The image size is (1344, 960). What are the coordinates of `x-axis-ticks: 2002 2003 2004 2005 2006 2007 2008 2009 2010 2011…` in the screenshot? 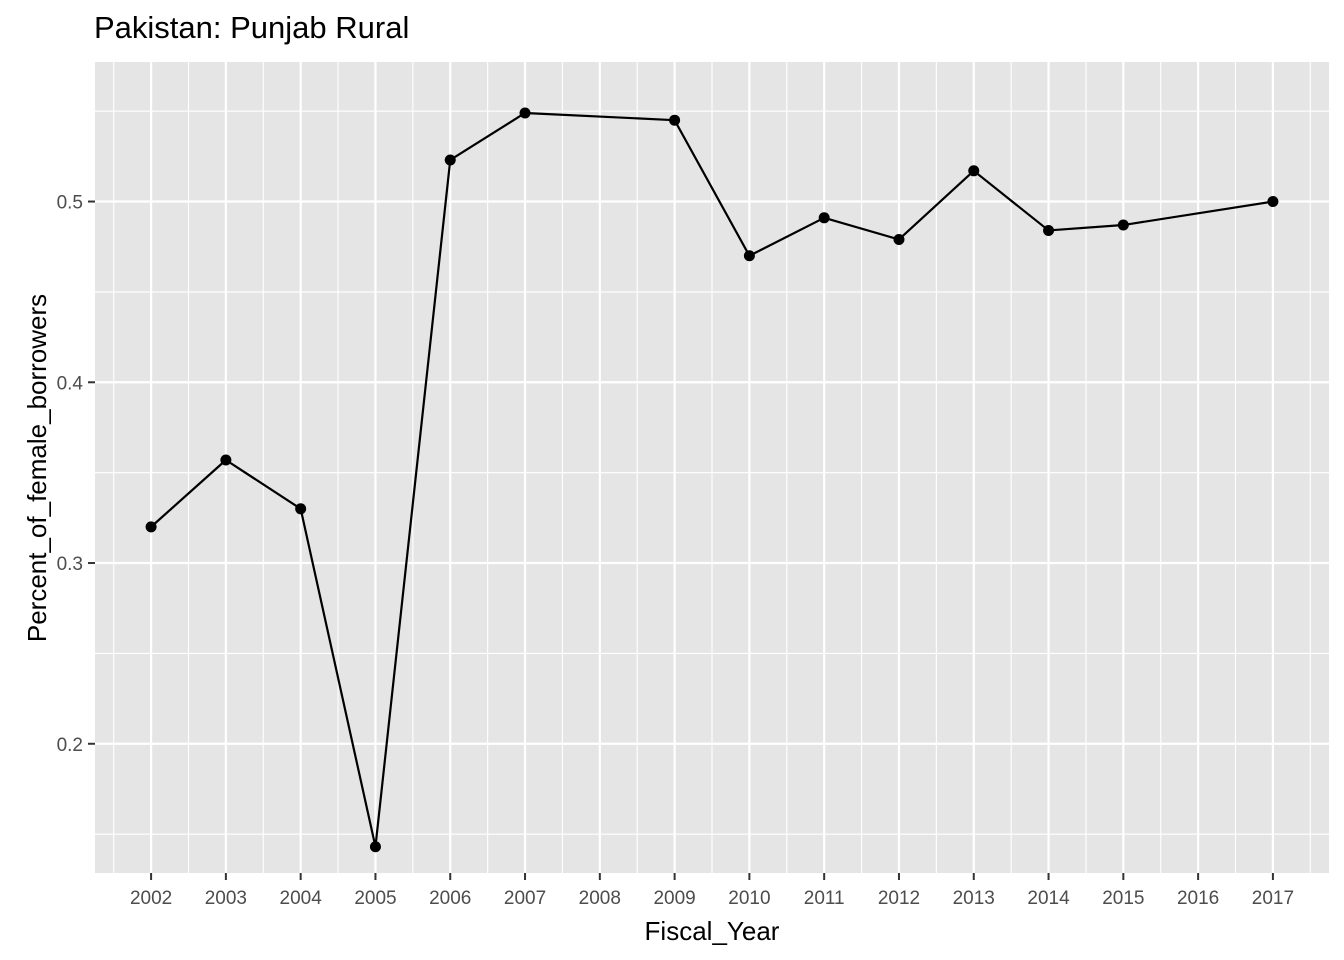 It's located at (712, 891).